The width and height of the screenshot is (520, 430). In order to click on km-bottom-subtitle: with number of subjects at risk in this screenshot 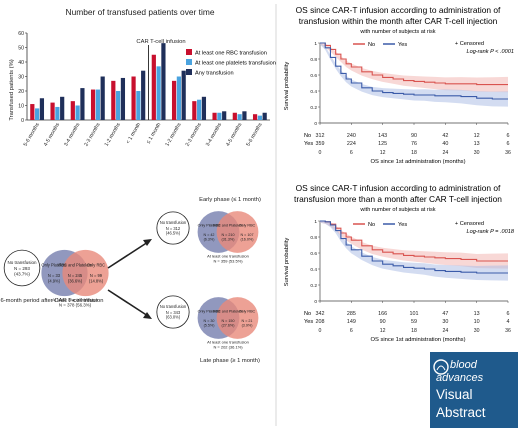, I will do `click(397, 210)`.